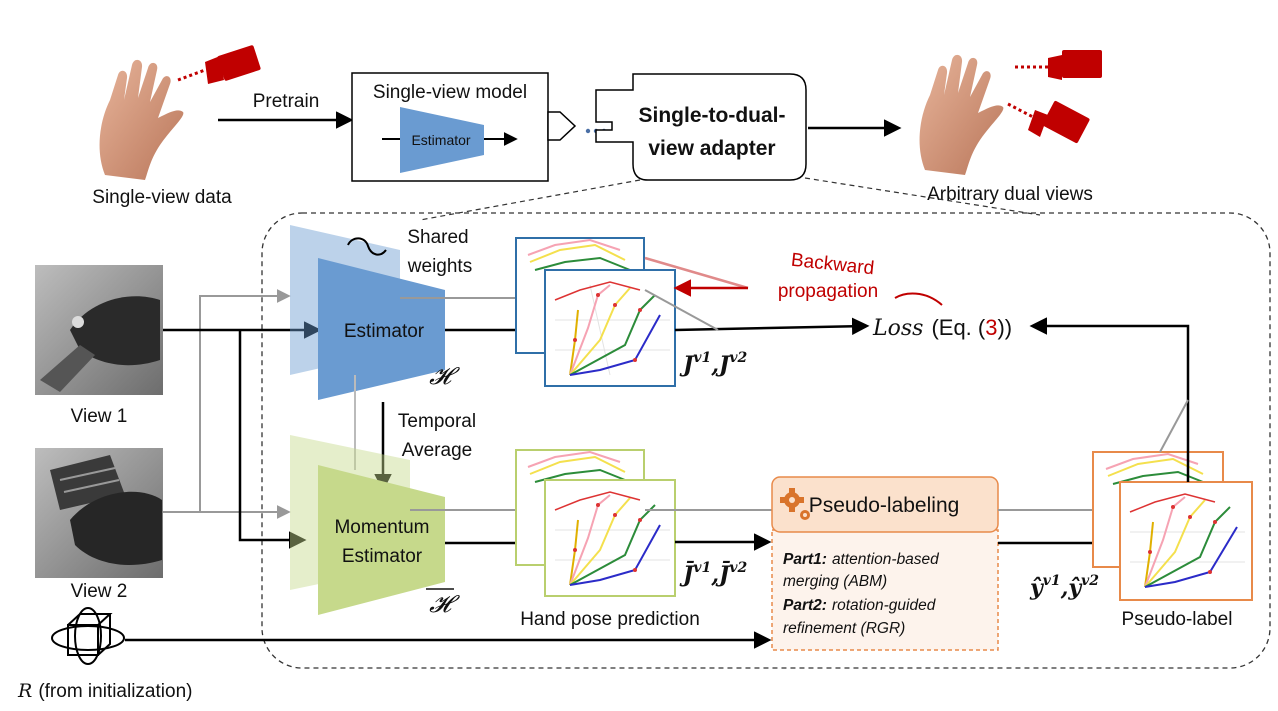 The height and width of the screenshot is (711, 1278). Describe the element at coordinates (961, 114) in the screenshot. I see `hand-right-illustration` at that location.